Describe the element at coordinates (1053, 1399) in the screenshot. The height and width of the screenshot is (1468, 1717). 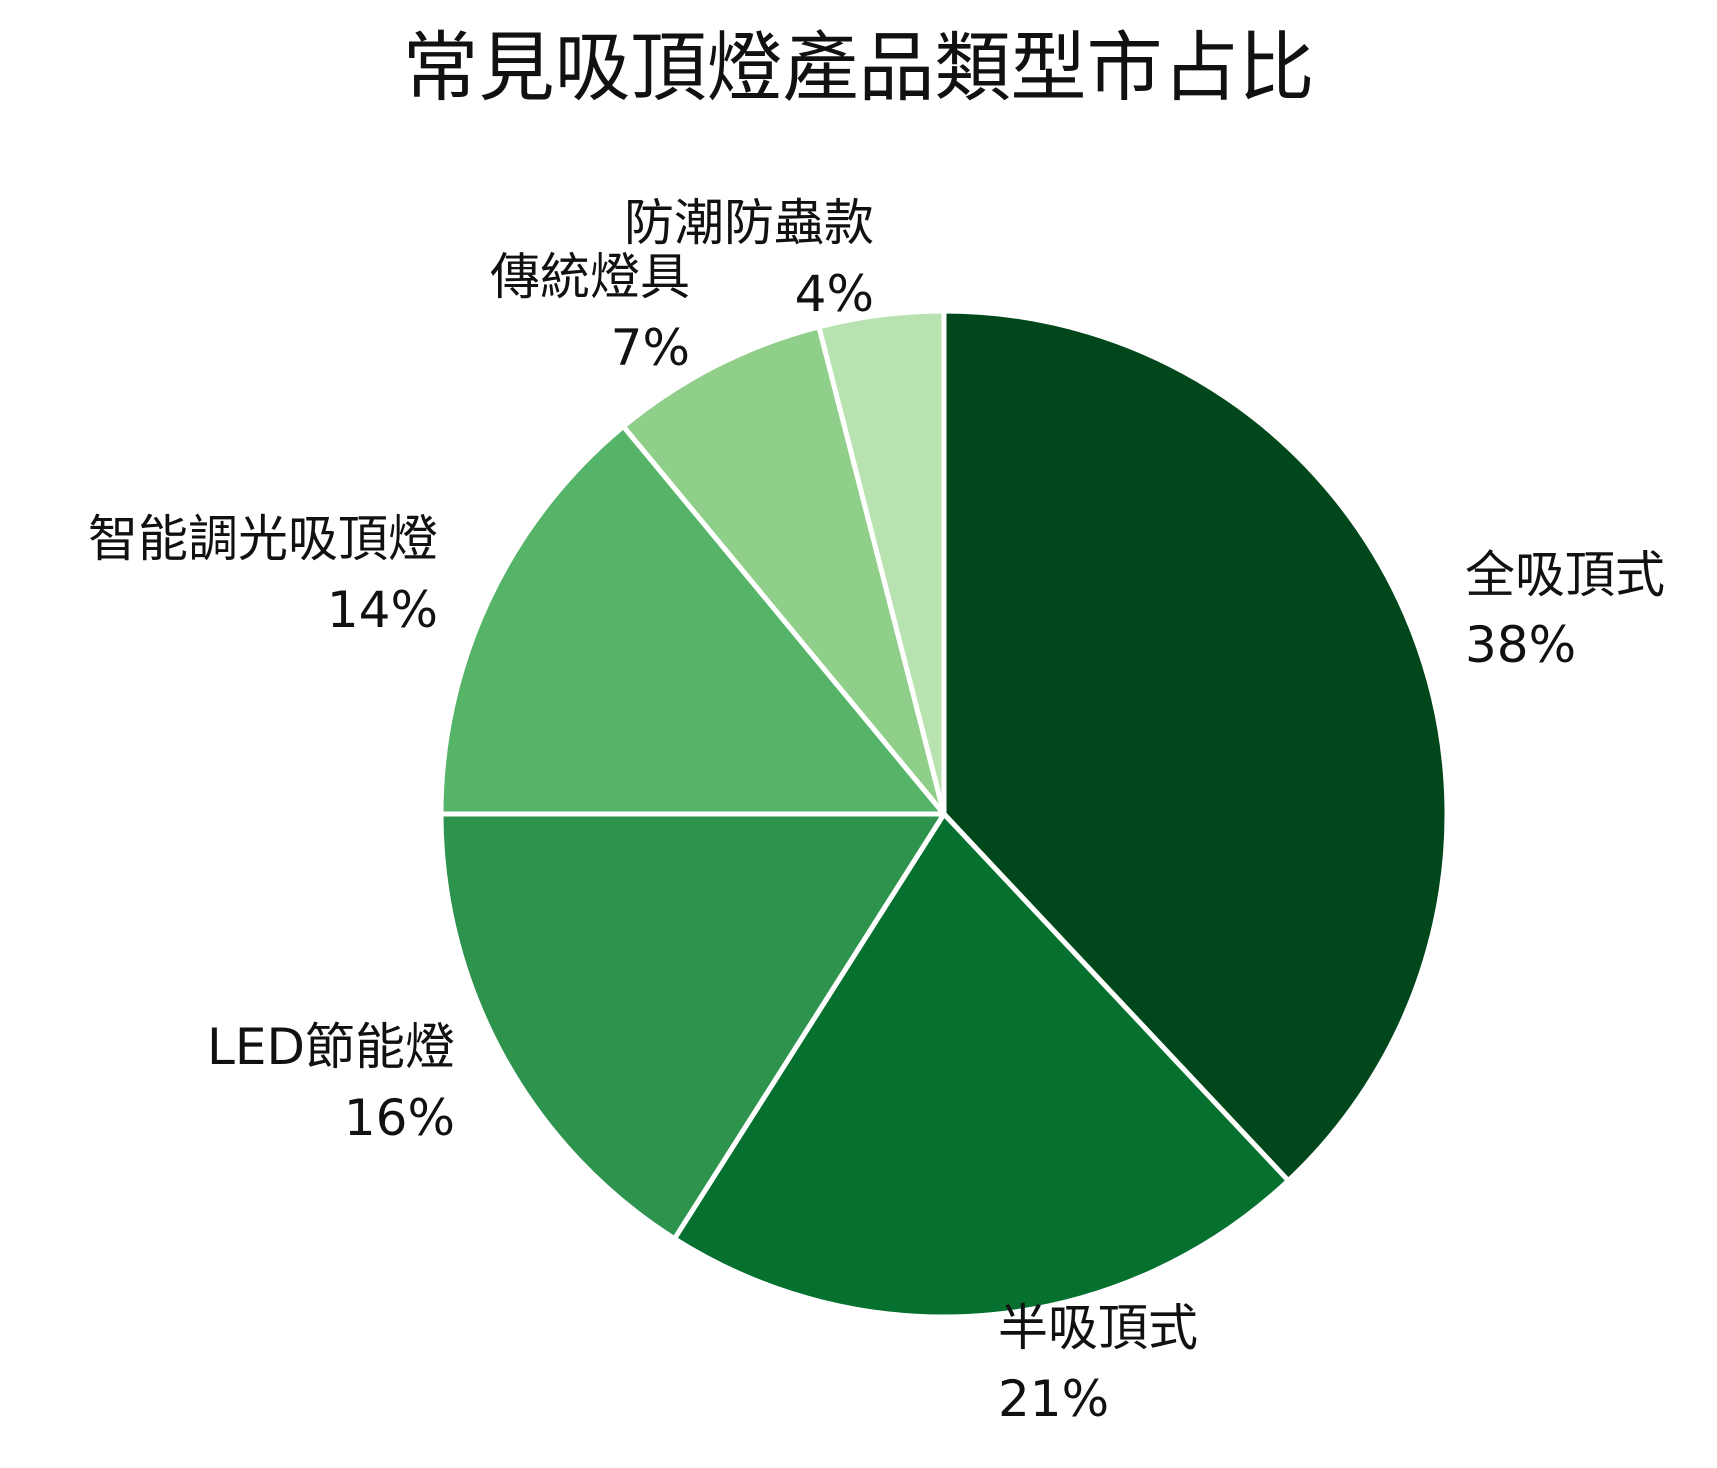
I see `slice-value-label: 21%` at that location.